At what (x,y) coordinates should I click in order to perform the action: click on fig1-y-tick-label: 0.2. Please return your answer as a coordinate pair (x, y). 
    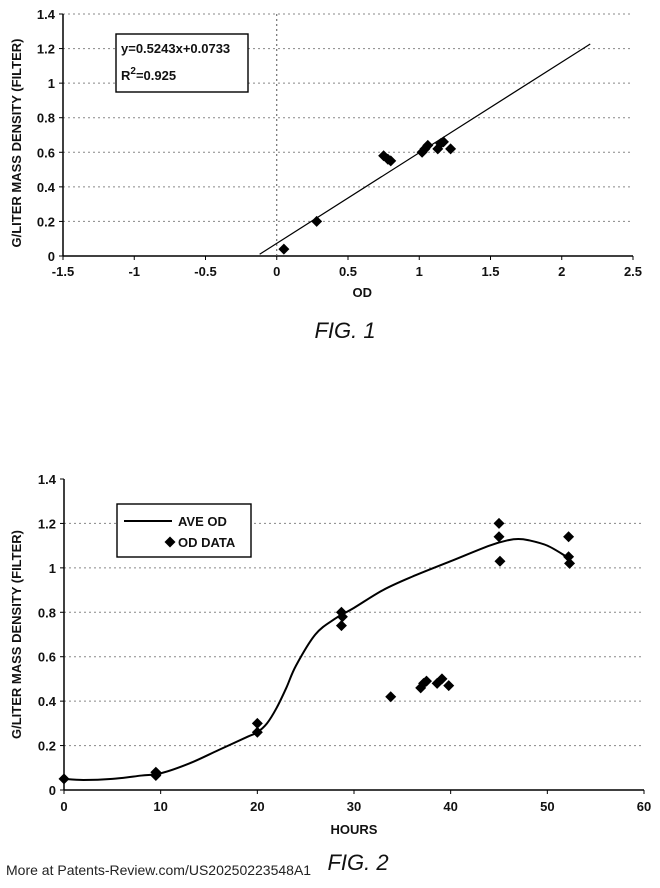
    Looking at the image, I should click on (46, 221).